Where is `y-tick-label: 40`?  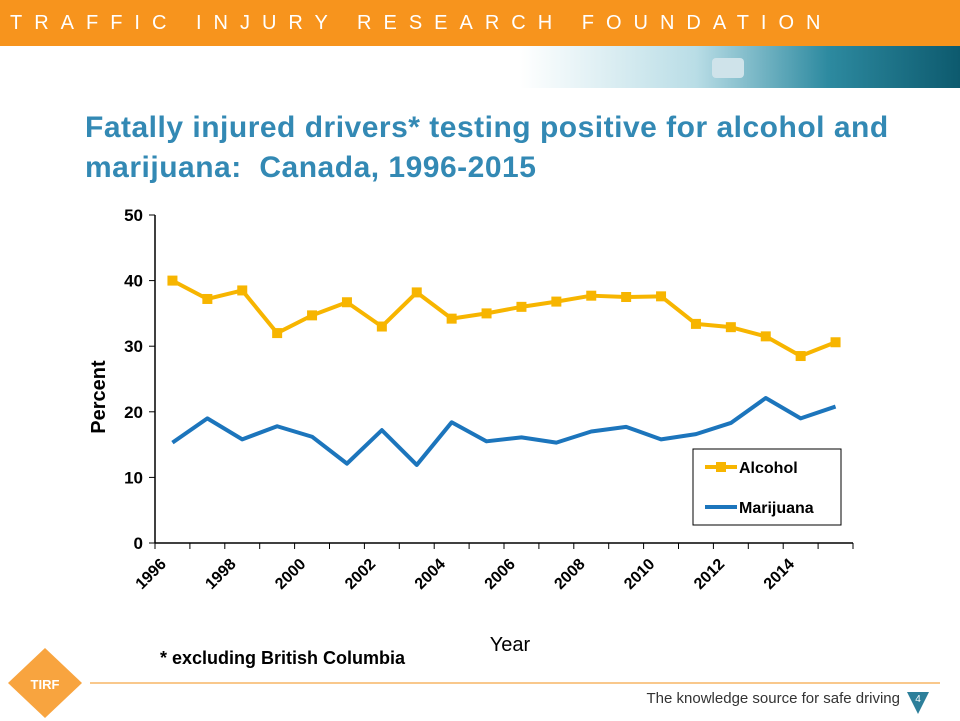
y-tick-label: 40 is located at coordinates (133, 281).